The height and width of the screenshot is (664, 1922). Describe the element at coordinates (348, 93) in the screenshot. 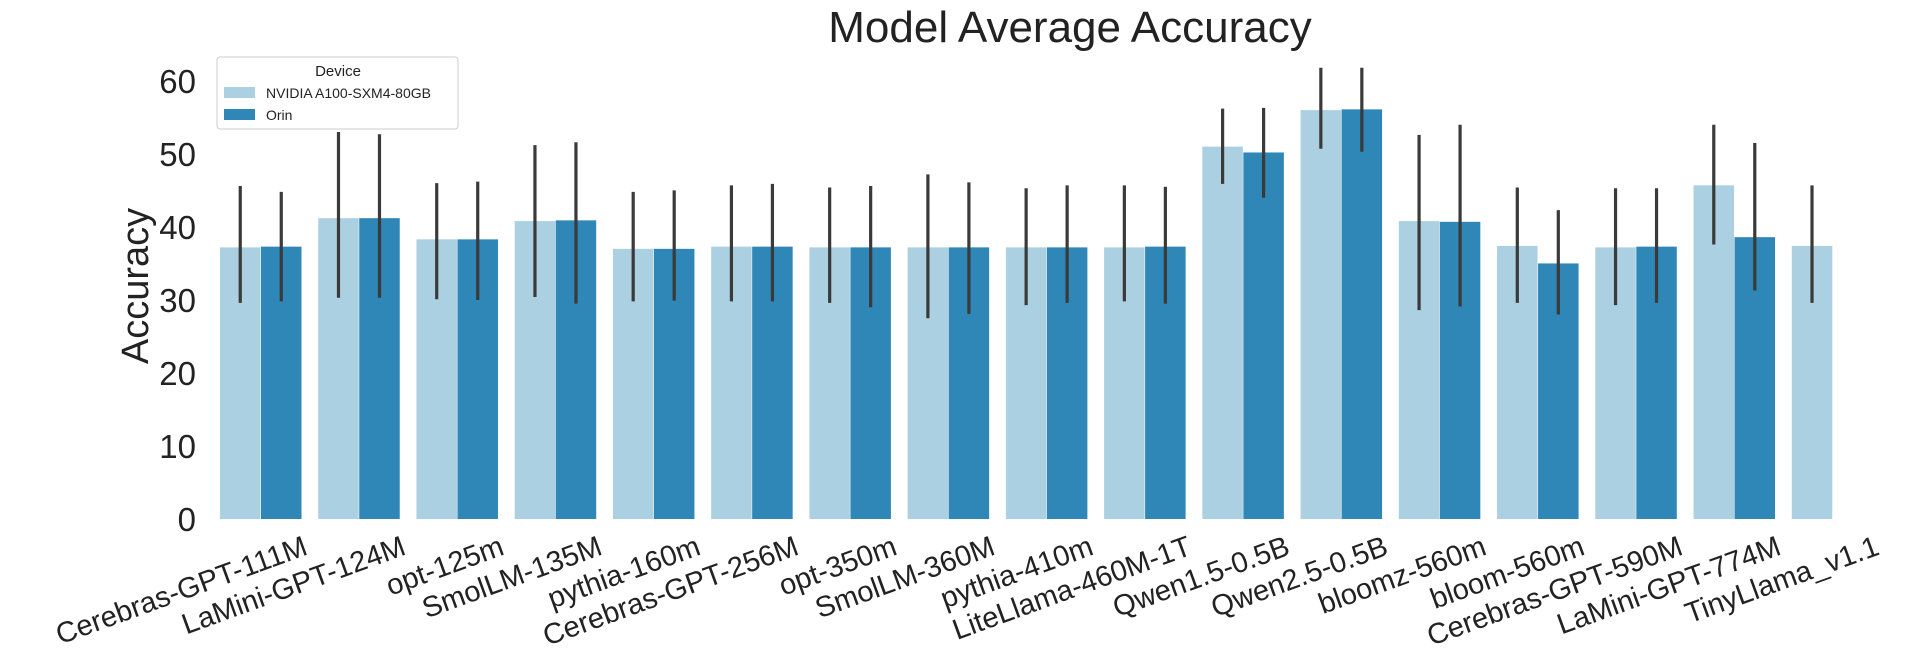

I see `legend-label-a100: NVIDIA A100-SXM4-80GB` at that location.